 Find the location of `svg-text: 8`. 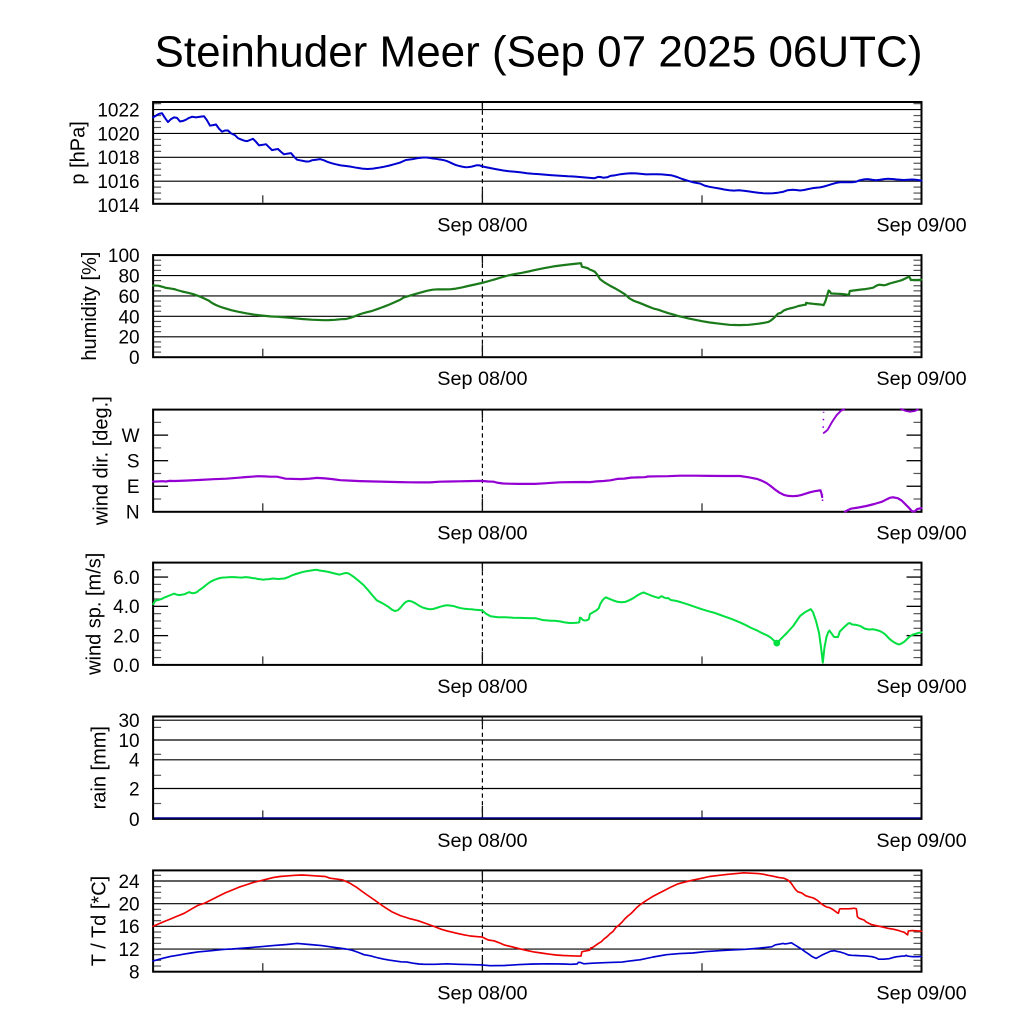

svg-text: 8 is located at coordinates (134, 973).